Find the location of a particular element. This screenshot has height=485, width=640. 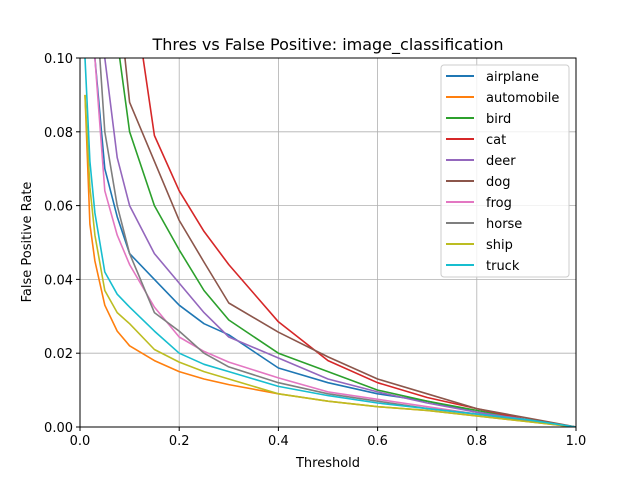

x-tick-label: 0.6 is located at coordinates (377, 441).